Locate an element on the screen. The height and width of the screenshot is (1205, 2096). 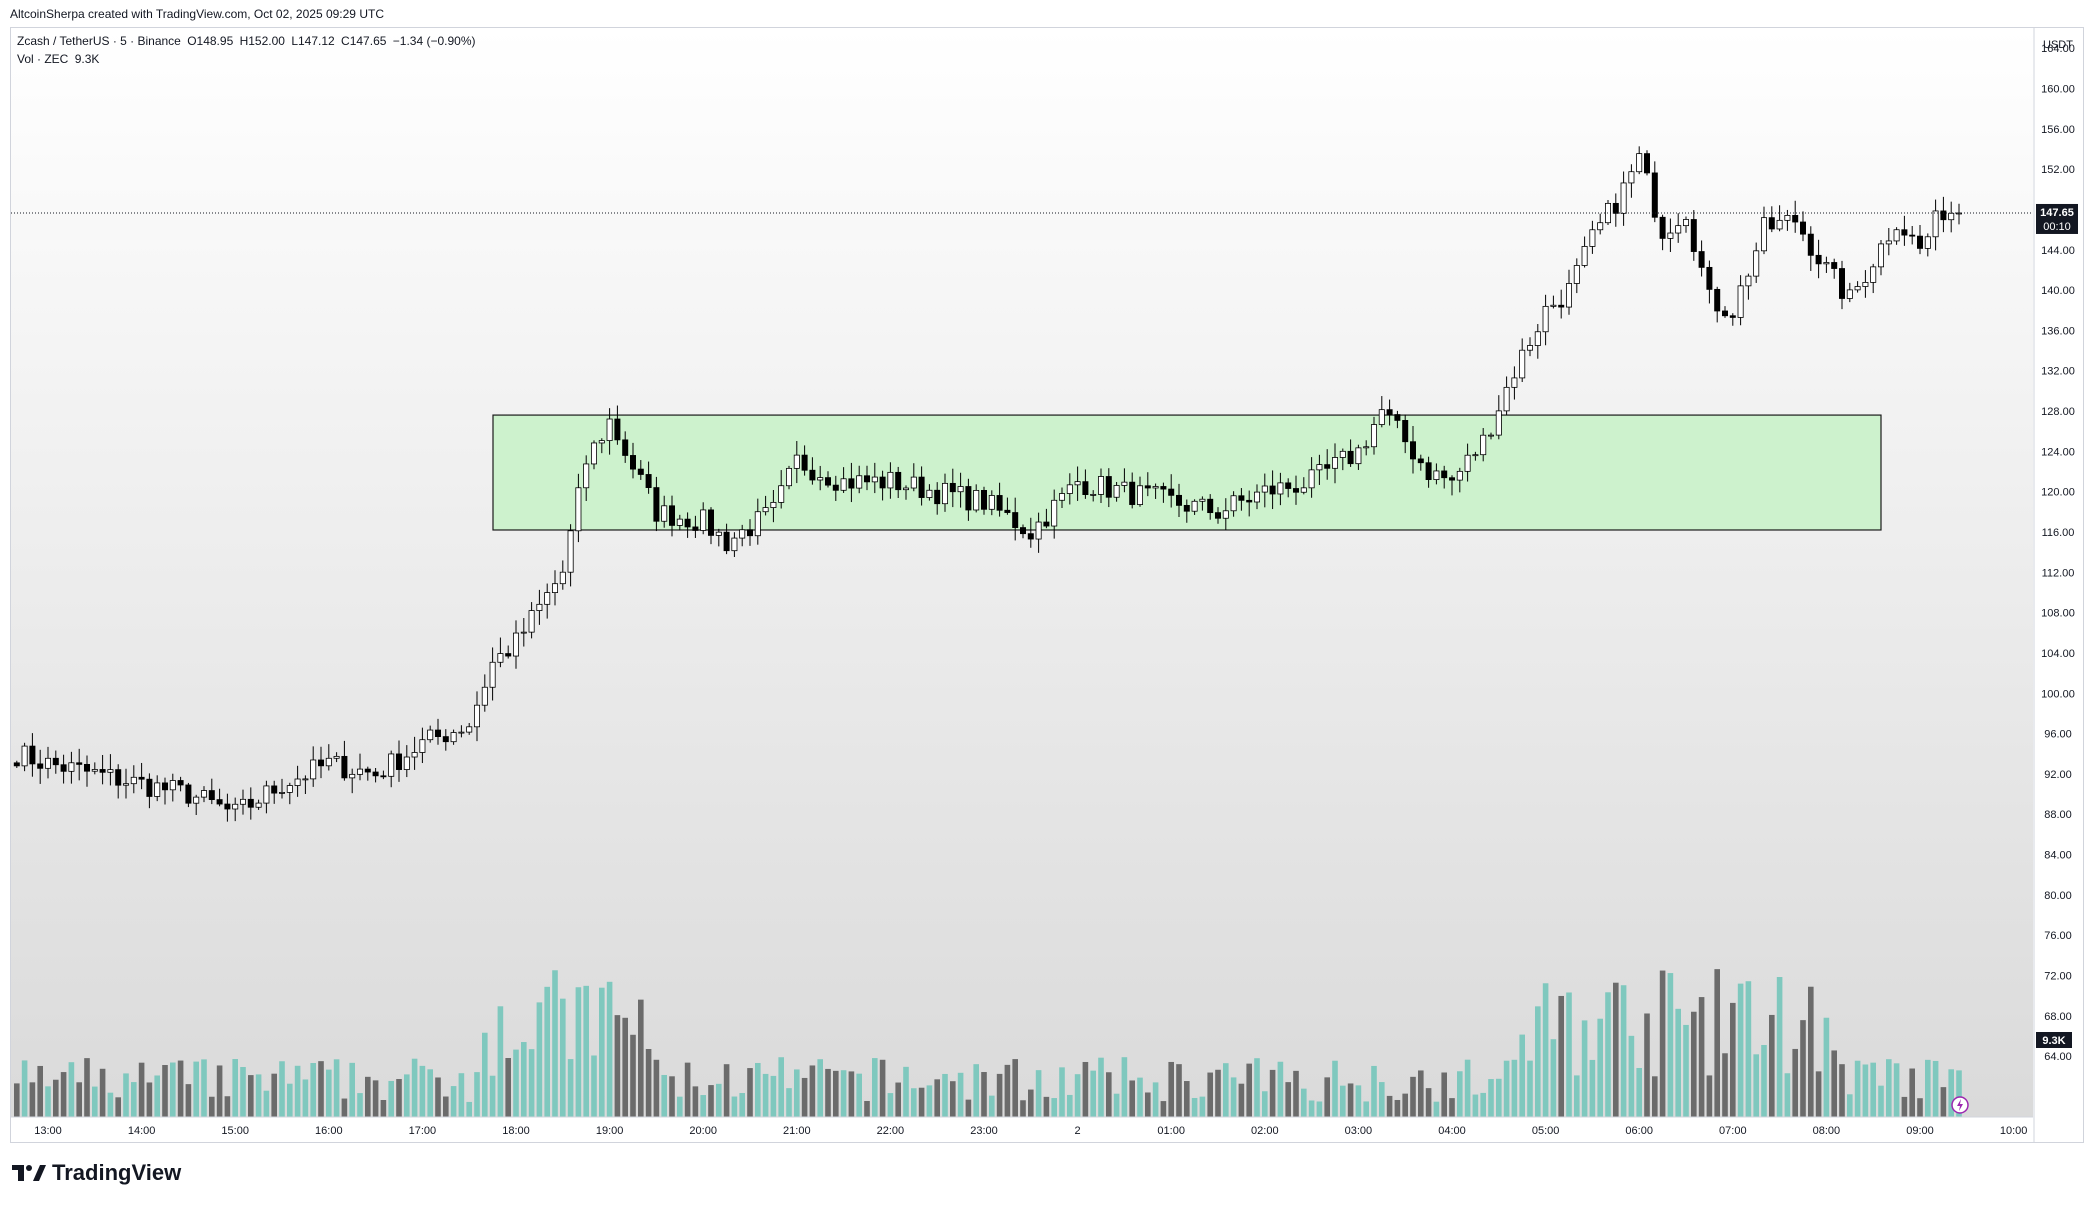
time-tick-label: 14:00 is located at coordinates (142, 1131).